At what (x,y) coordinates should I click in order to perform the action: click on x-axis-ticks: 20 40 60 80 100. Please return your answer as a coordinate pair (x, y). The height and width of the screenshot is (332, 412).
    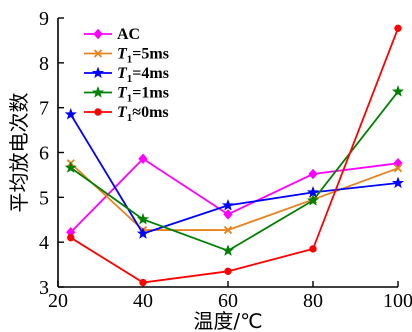
    Looking at the image, I should click on (230, 296).